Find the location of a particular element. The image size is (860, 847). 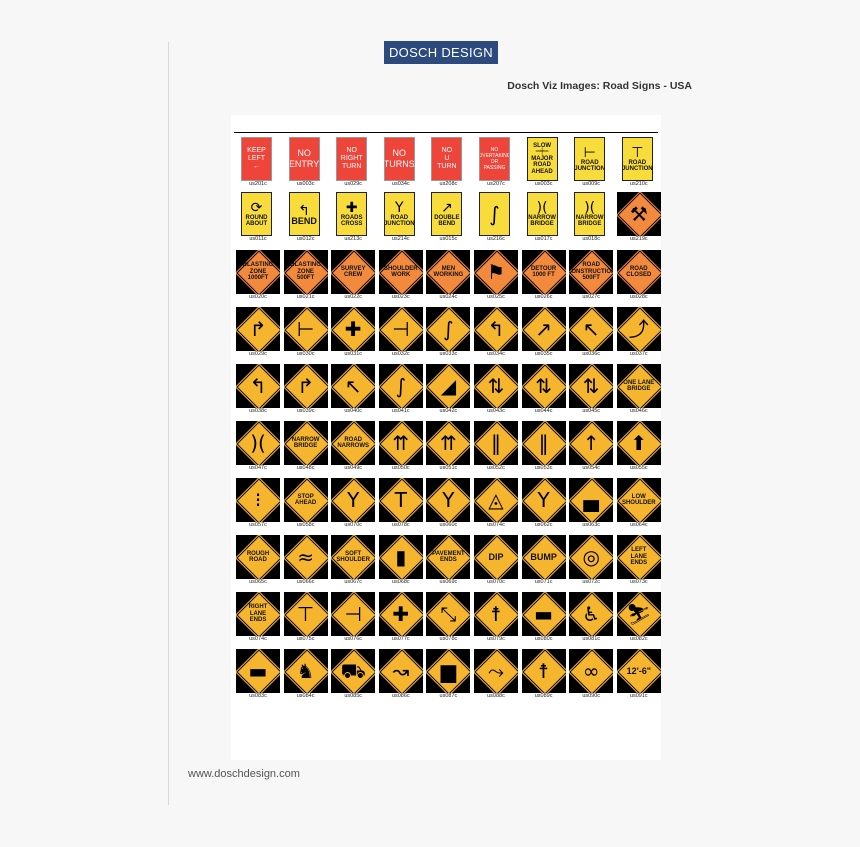

sign-symbol-icon: ⇅ is located at coordinates (543, 386).